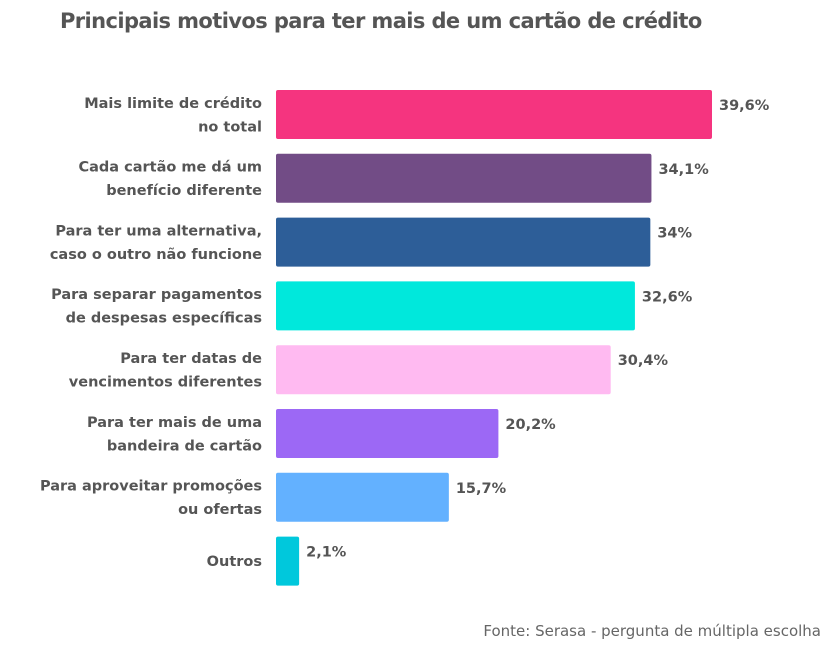 The width and height of the screenshot is (829, 651). Describe the element at coordinates (151, 499) in the screenshot. I see `category-label: Para aproveitar promoções ou ofertas` at that location.